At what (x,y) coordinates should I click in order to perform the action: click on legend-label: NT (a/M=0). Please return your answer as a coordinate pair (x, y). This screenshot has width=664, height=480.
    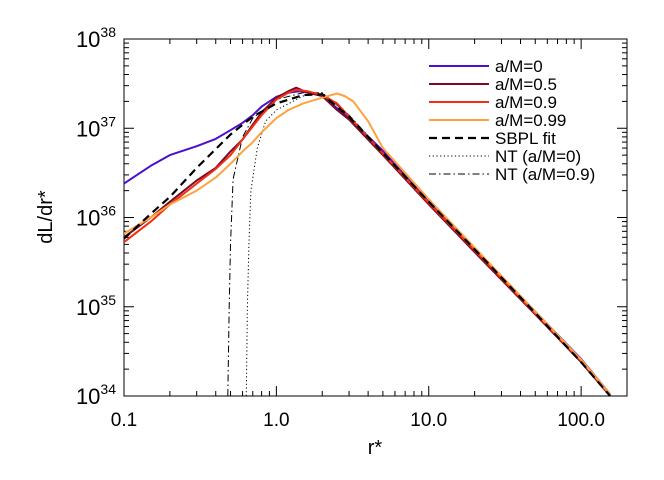
    Looking at the image, I should click on (538, 156).